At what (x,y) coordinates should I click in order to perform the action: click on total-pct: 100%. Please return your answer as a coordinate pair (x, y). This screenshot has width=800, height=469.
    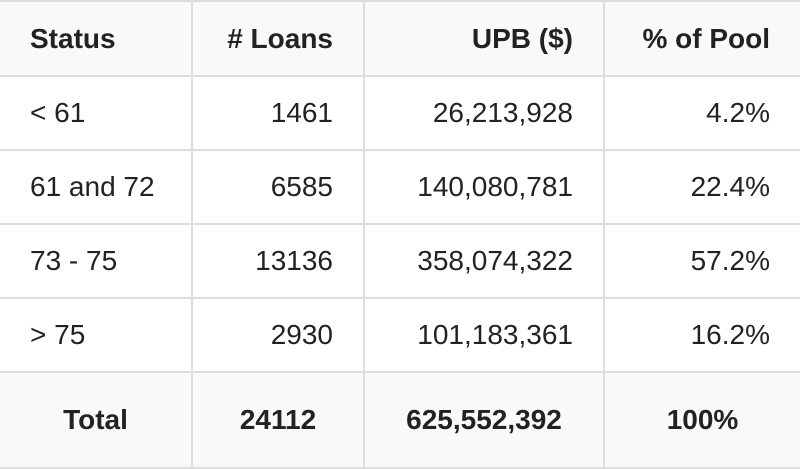
    Looking at the image, I should click on (701, 420).